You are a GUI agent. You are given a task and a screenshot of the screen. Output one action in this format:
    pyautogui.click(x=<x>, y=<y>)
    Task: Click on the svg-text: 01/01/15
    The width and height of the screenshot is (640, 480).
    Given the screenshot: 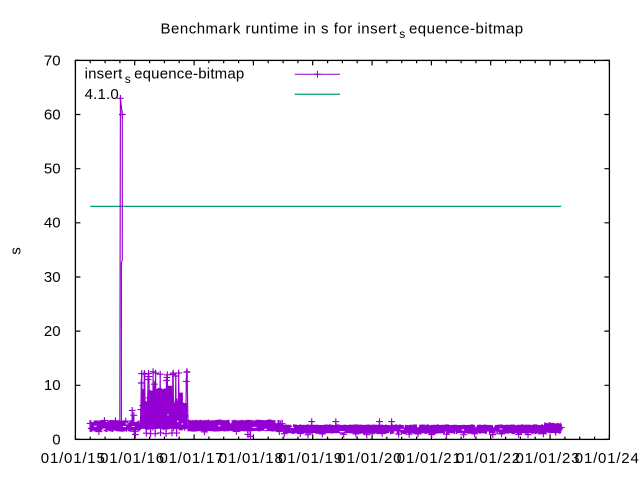 What is the action you would take?
    pyautogui.click(x=73, y=458)
    